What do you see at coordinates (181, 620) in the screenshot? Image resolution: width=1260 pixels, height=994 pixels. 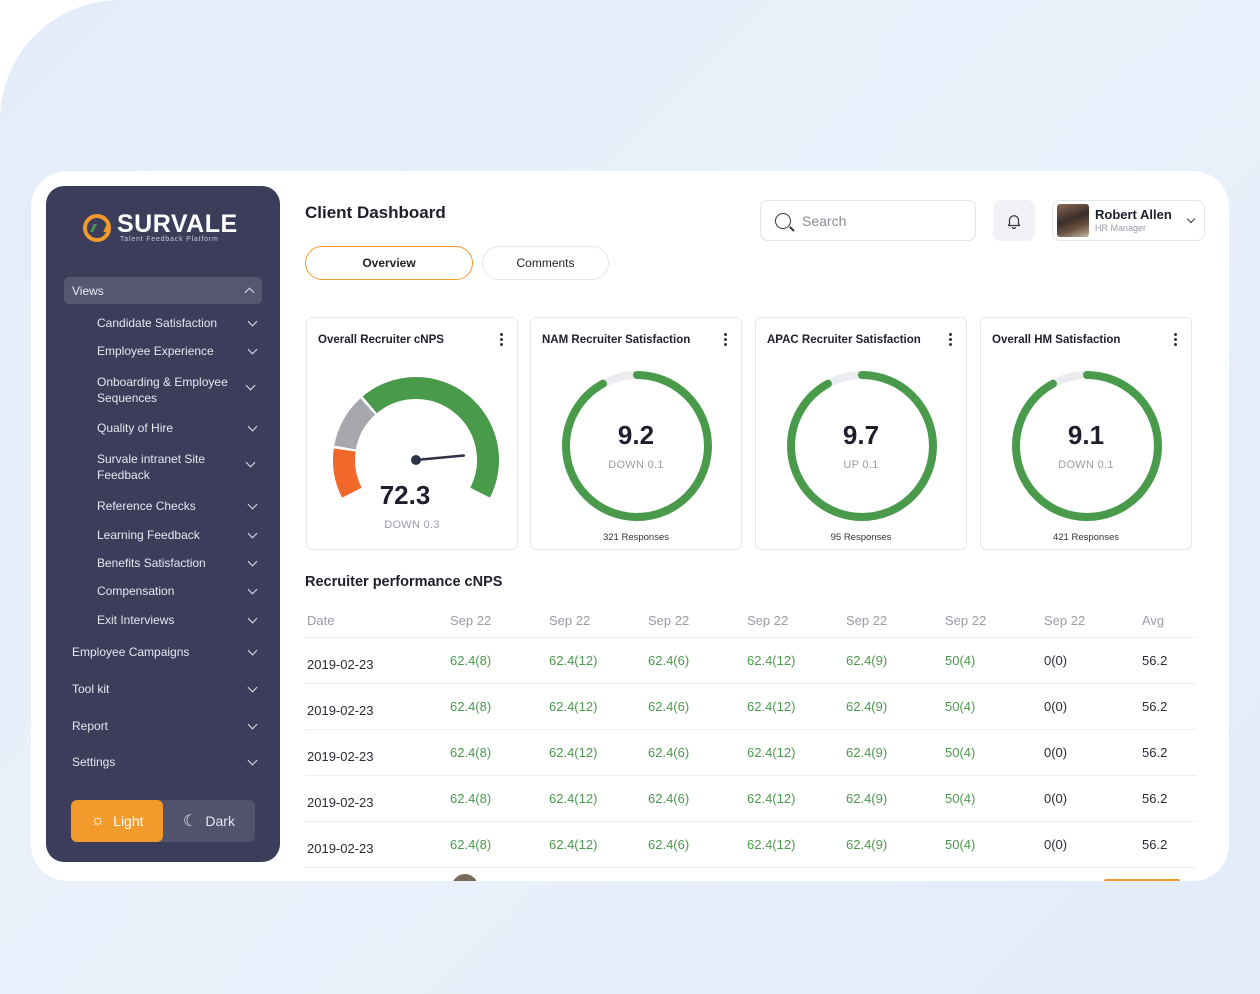 I see `sidebar-item-exit-interviews: Exit Interviews` at bounding box center [181, 620].